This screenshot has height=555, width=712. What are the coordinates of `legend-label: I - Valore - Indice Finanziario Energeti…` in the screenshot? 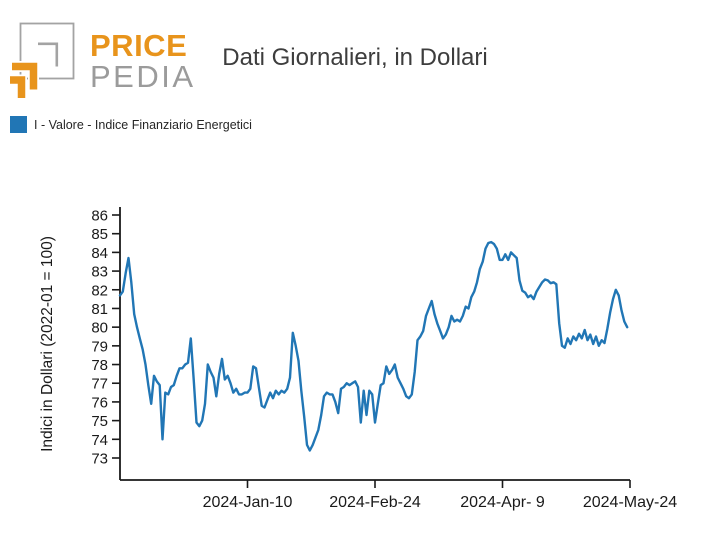 It's located at (143, 124).